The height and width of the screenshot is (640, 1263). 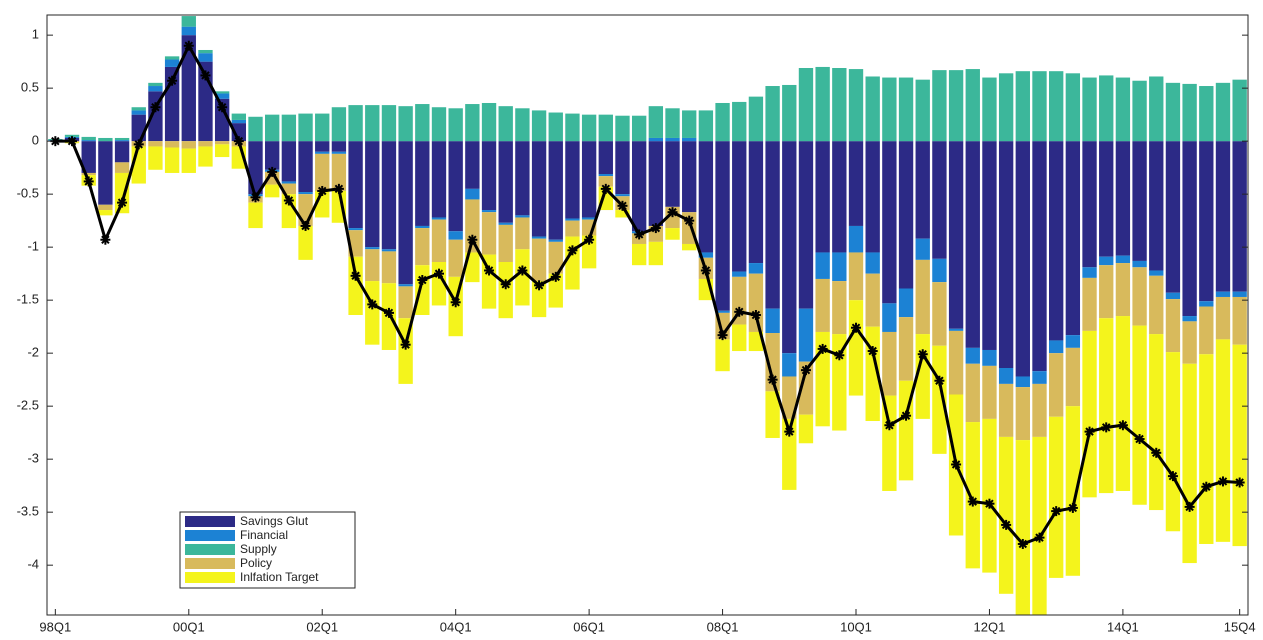 What do you see at coordinates (33, 564) in the screenshot?
I see `y-tick-label: -4` at bounding box center [33, 564].